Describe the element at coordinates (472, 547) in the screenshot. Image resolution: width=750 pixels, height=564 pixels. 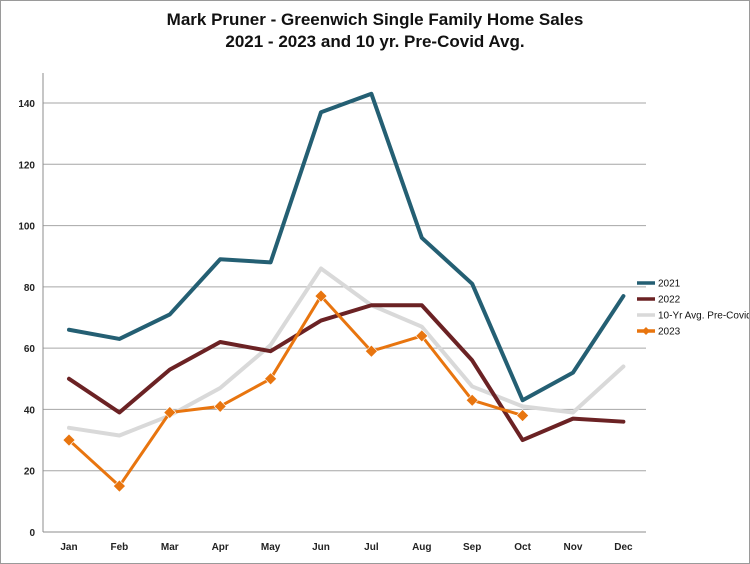
I see `x-tick-label: Sep` at that location.